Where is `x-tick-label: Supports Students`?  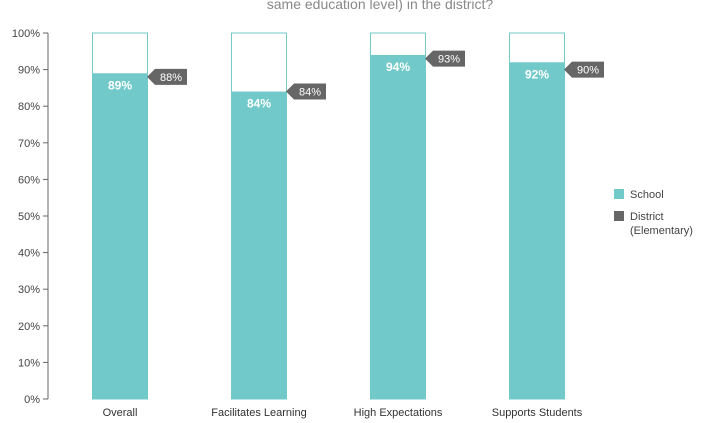 x-tick-label: Supports Students is located at coordinates (537, 413).